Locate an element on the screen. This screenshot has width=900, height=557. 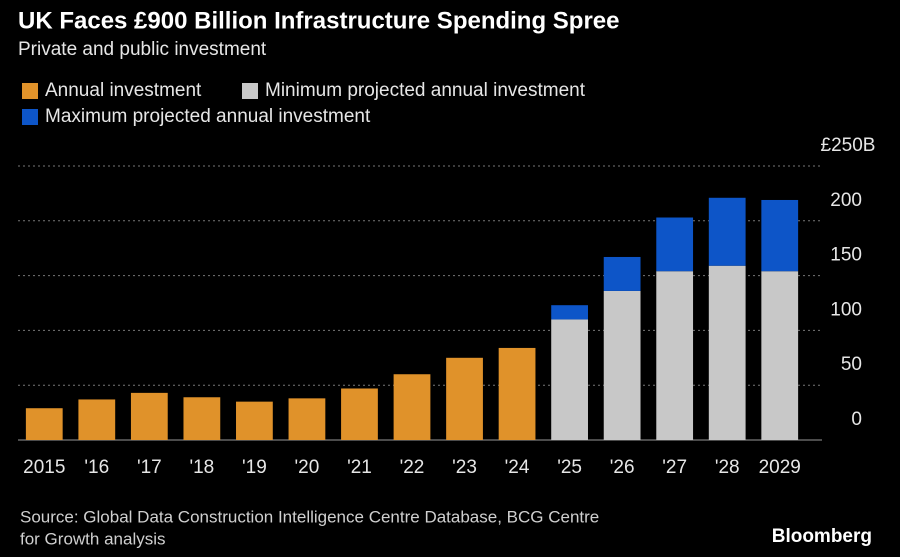
x-tick-label: '23 is located at coordinates (464, 467).